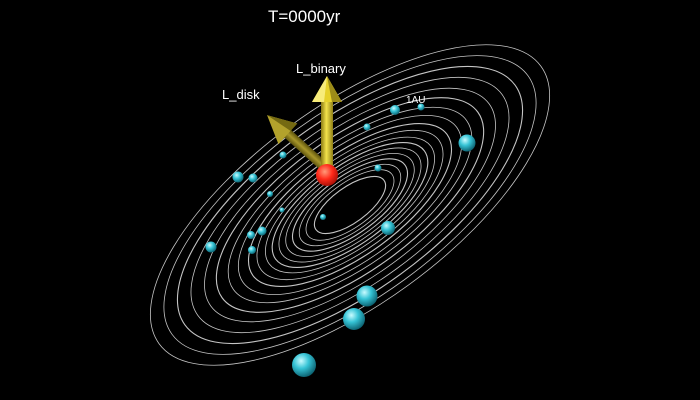 Image resolution: width=700 pixels, height=400 pixels. Describe the element at coordinates (416, 100) in the screenshot. I see `au-marker-label: 1AU` at that location.